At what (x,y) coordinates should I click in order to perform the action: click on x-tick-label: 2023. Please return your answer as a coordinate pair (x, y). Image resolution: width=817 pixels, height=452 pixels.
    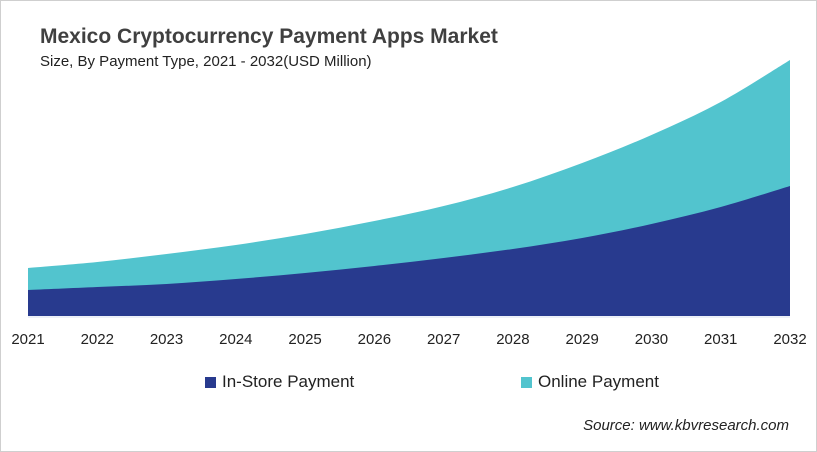
    Looking at the image, I should click on (166, 339).